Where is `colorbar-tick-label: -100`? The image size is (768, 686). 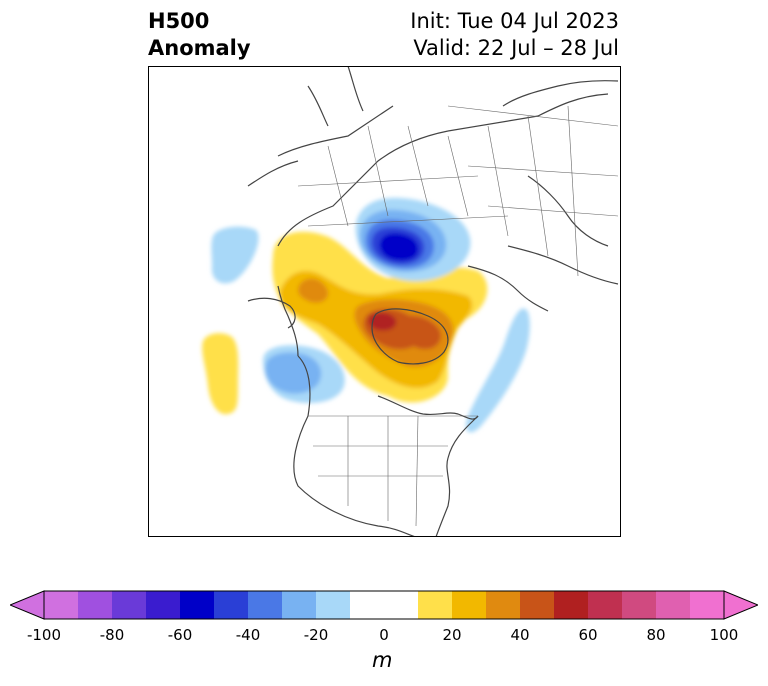
colorbar-tick-label: -100 is located at coordinates (44, 635).